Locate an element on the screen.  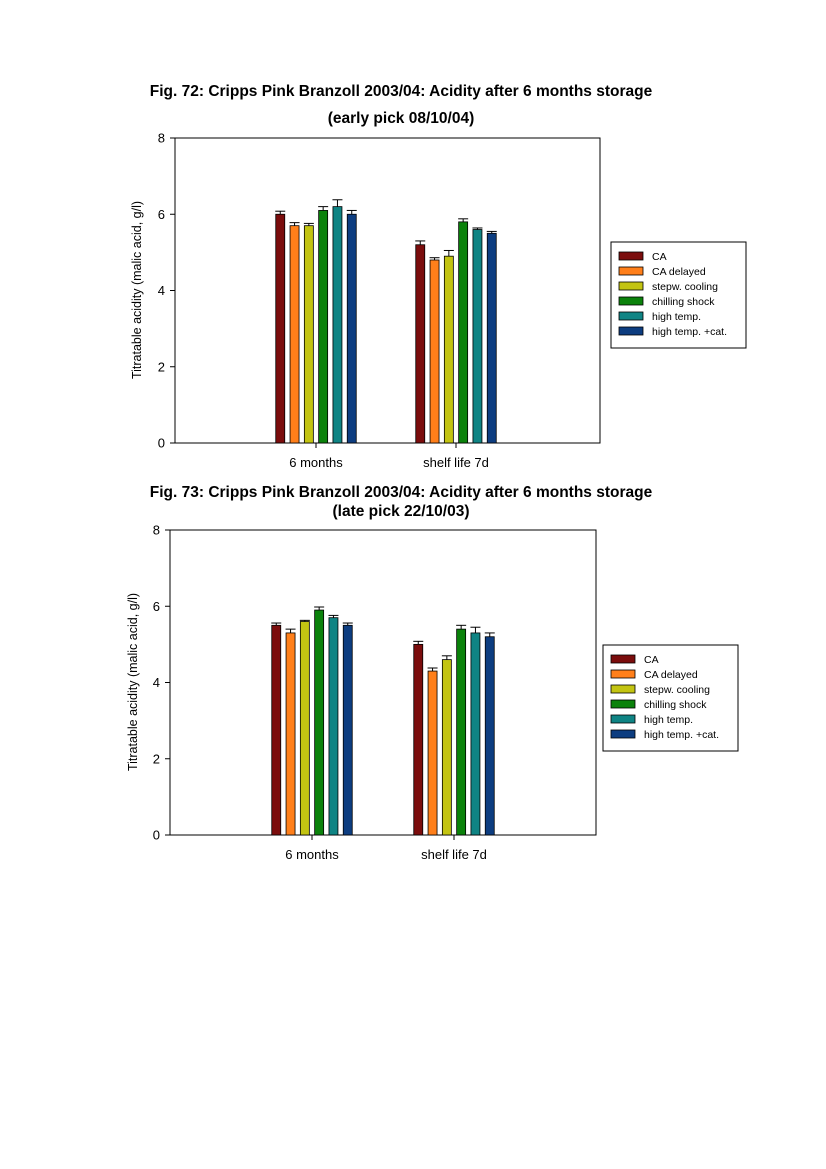
fig73-legend-label: chilling shock is located at coordinates (675, 705).